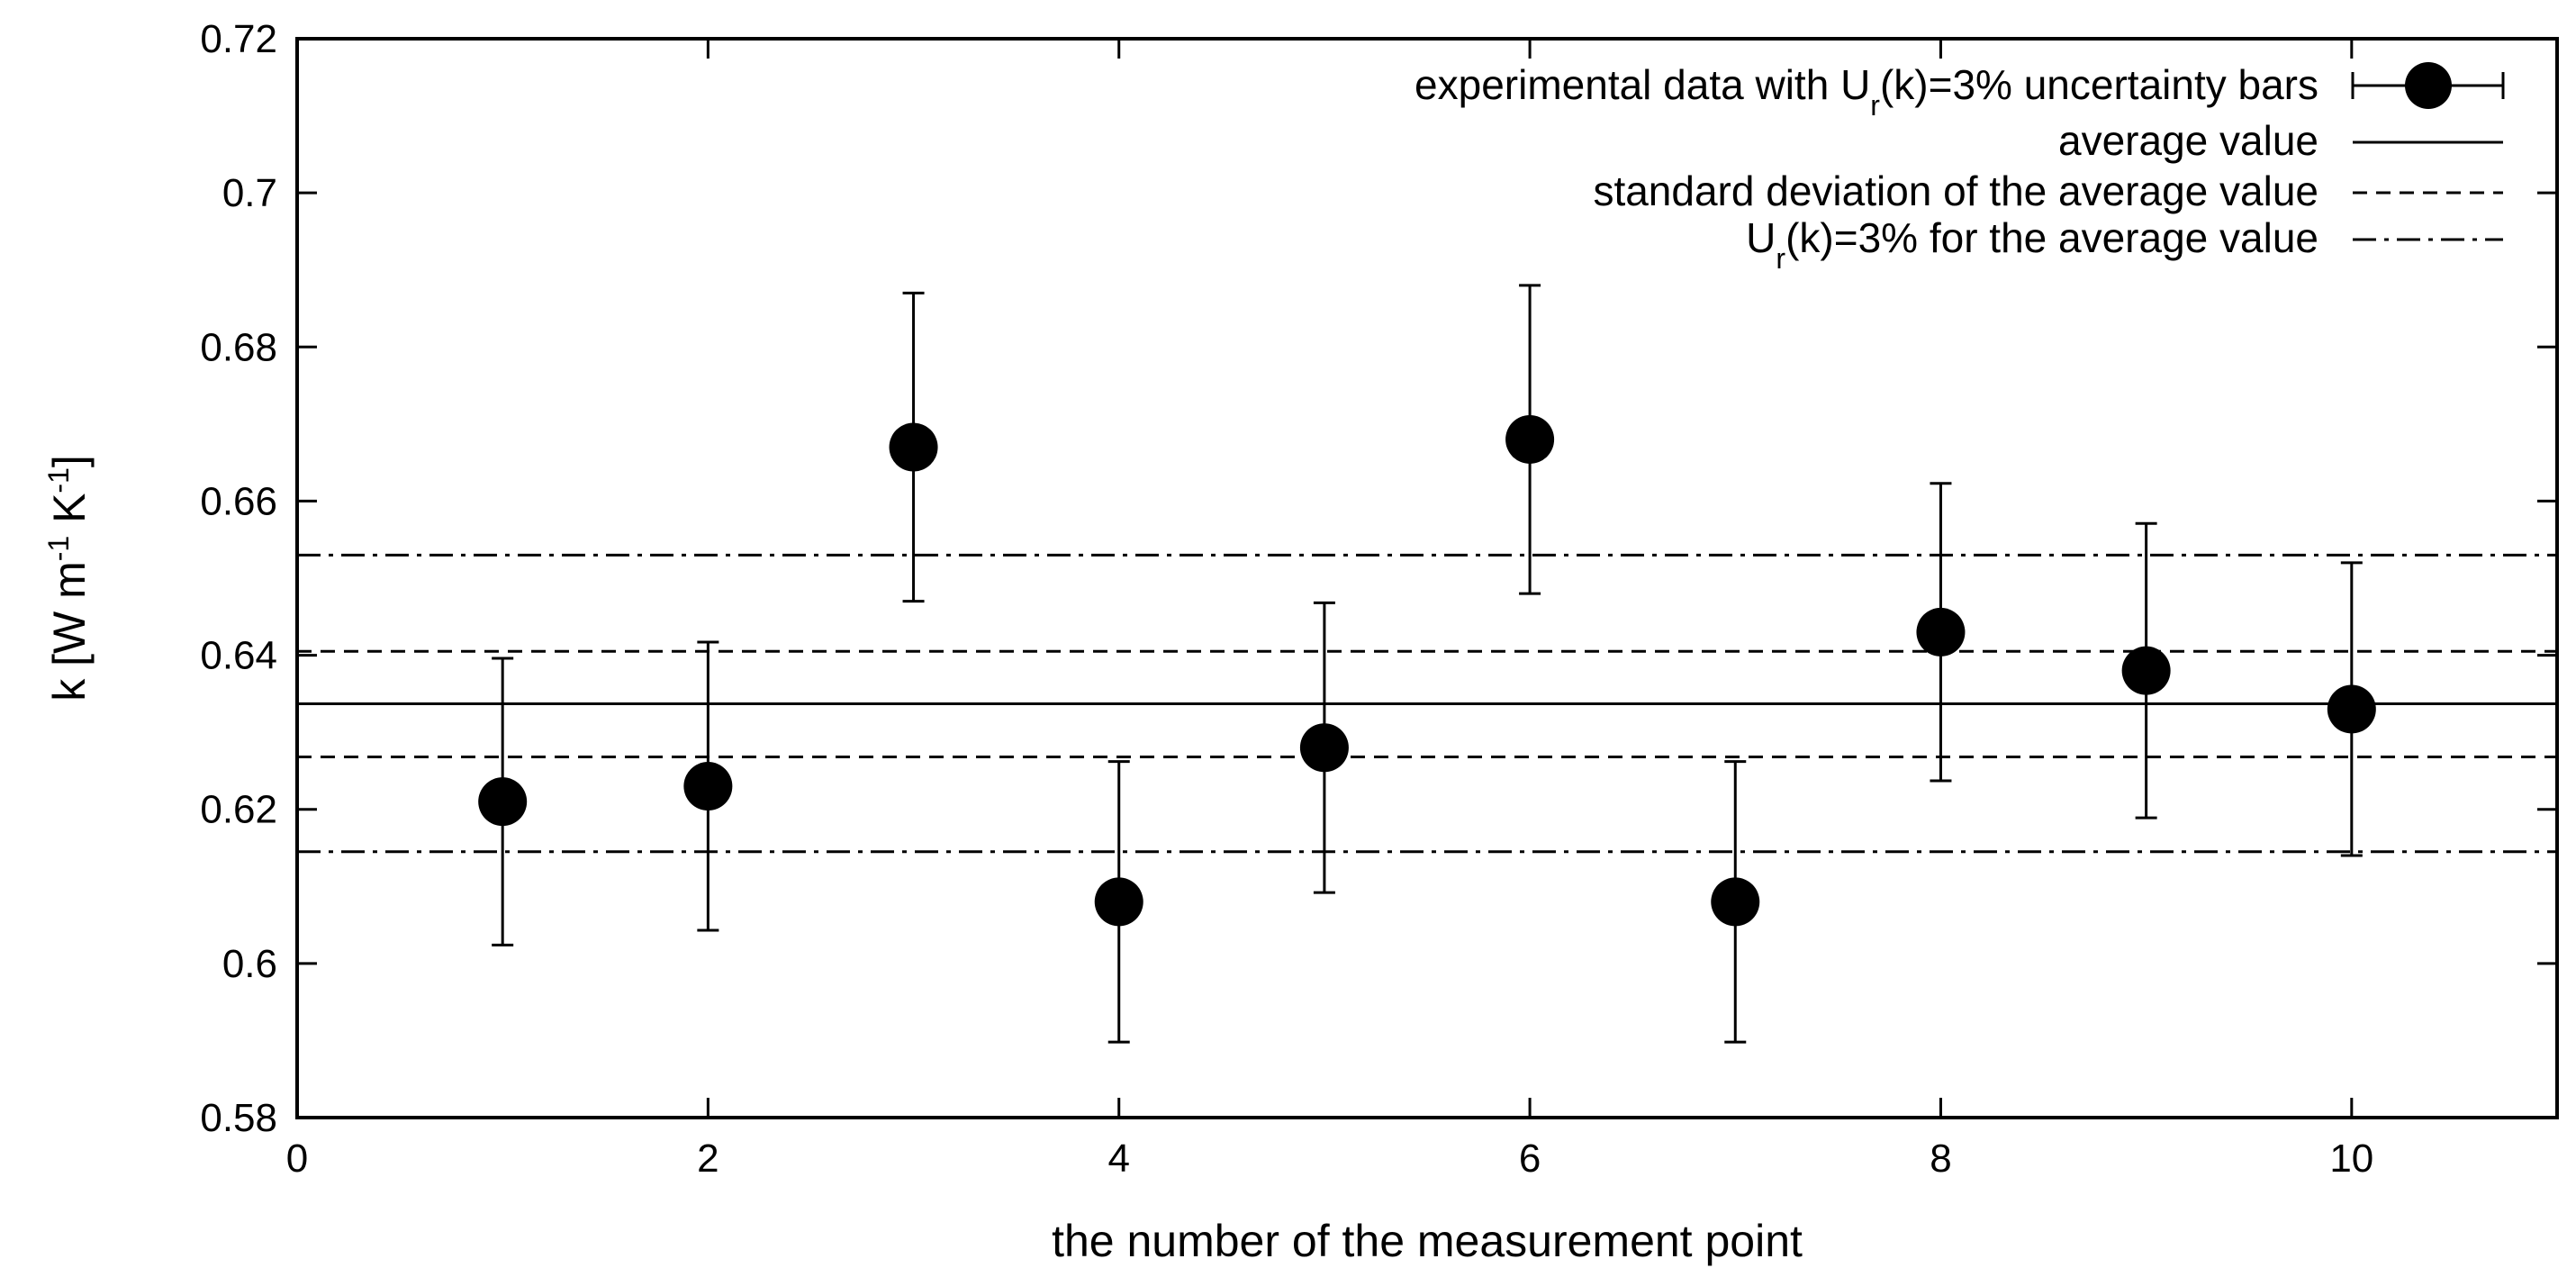  What do you see at coordinates (2188, 140) in the screenshot?
I see `legend-label-average: average value` at bounding box center [2188, 140].